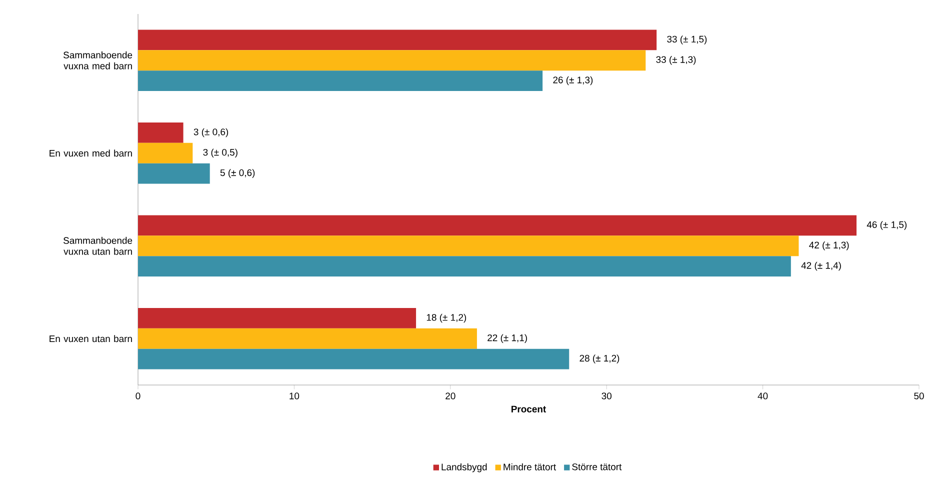 This screenshot has height=489, width=934. What do you see at coordinates (530, 466) in the screenshot?
I see `legend-label: Mindre tätort` at bounding box center [530, 466].